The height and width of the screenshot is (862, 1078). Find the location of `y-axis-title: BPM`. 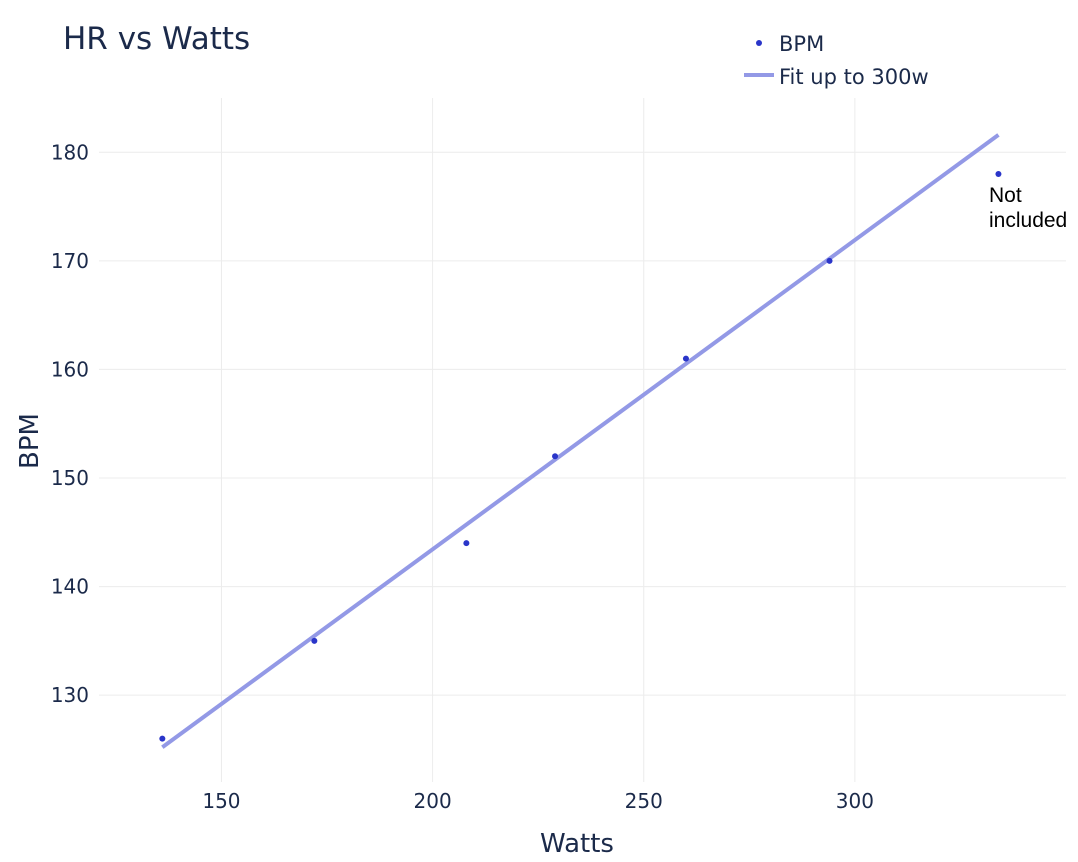

y-axis-title: BPM is located at coordinates (30, 441).